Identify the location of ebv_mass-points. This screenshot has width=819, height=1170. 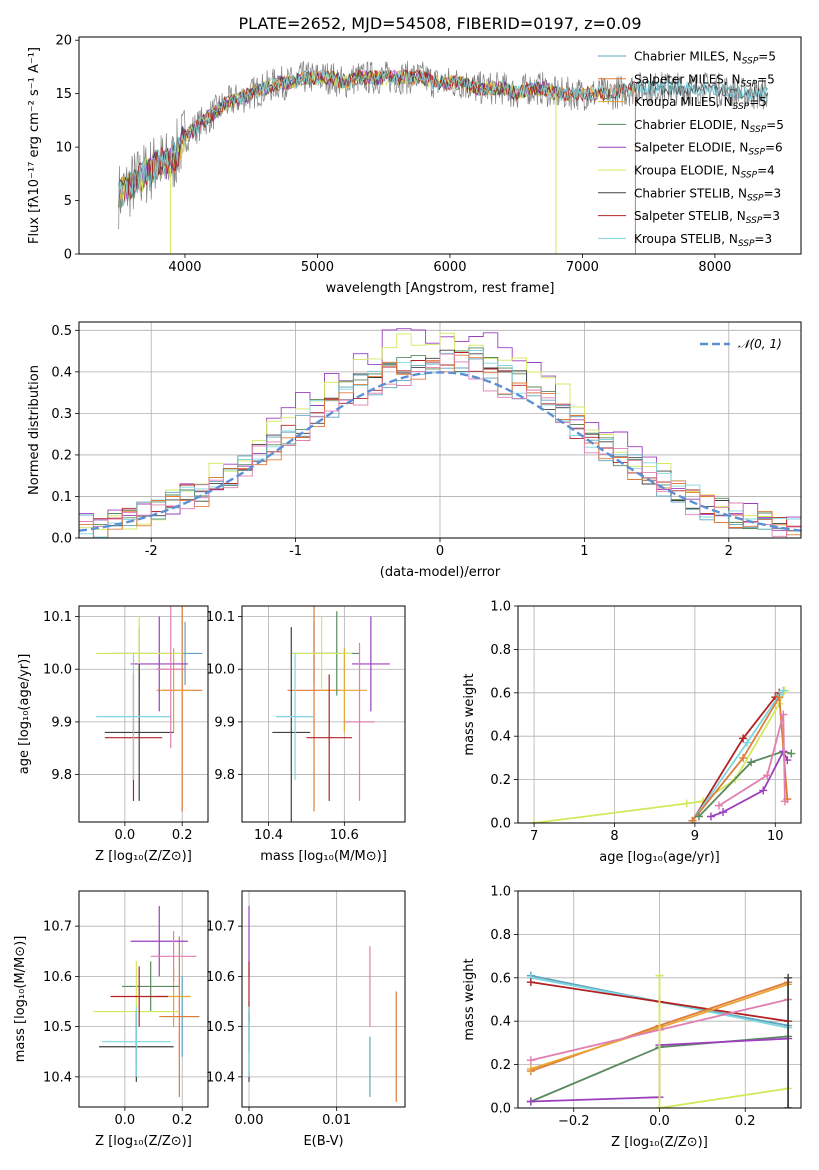
(322, 1004).